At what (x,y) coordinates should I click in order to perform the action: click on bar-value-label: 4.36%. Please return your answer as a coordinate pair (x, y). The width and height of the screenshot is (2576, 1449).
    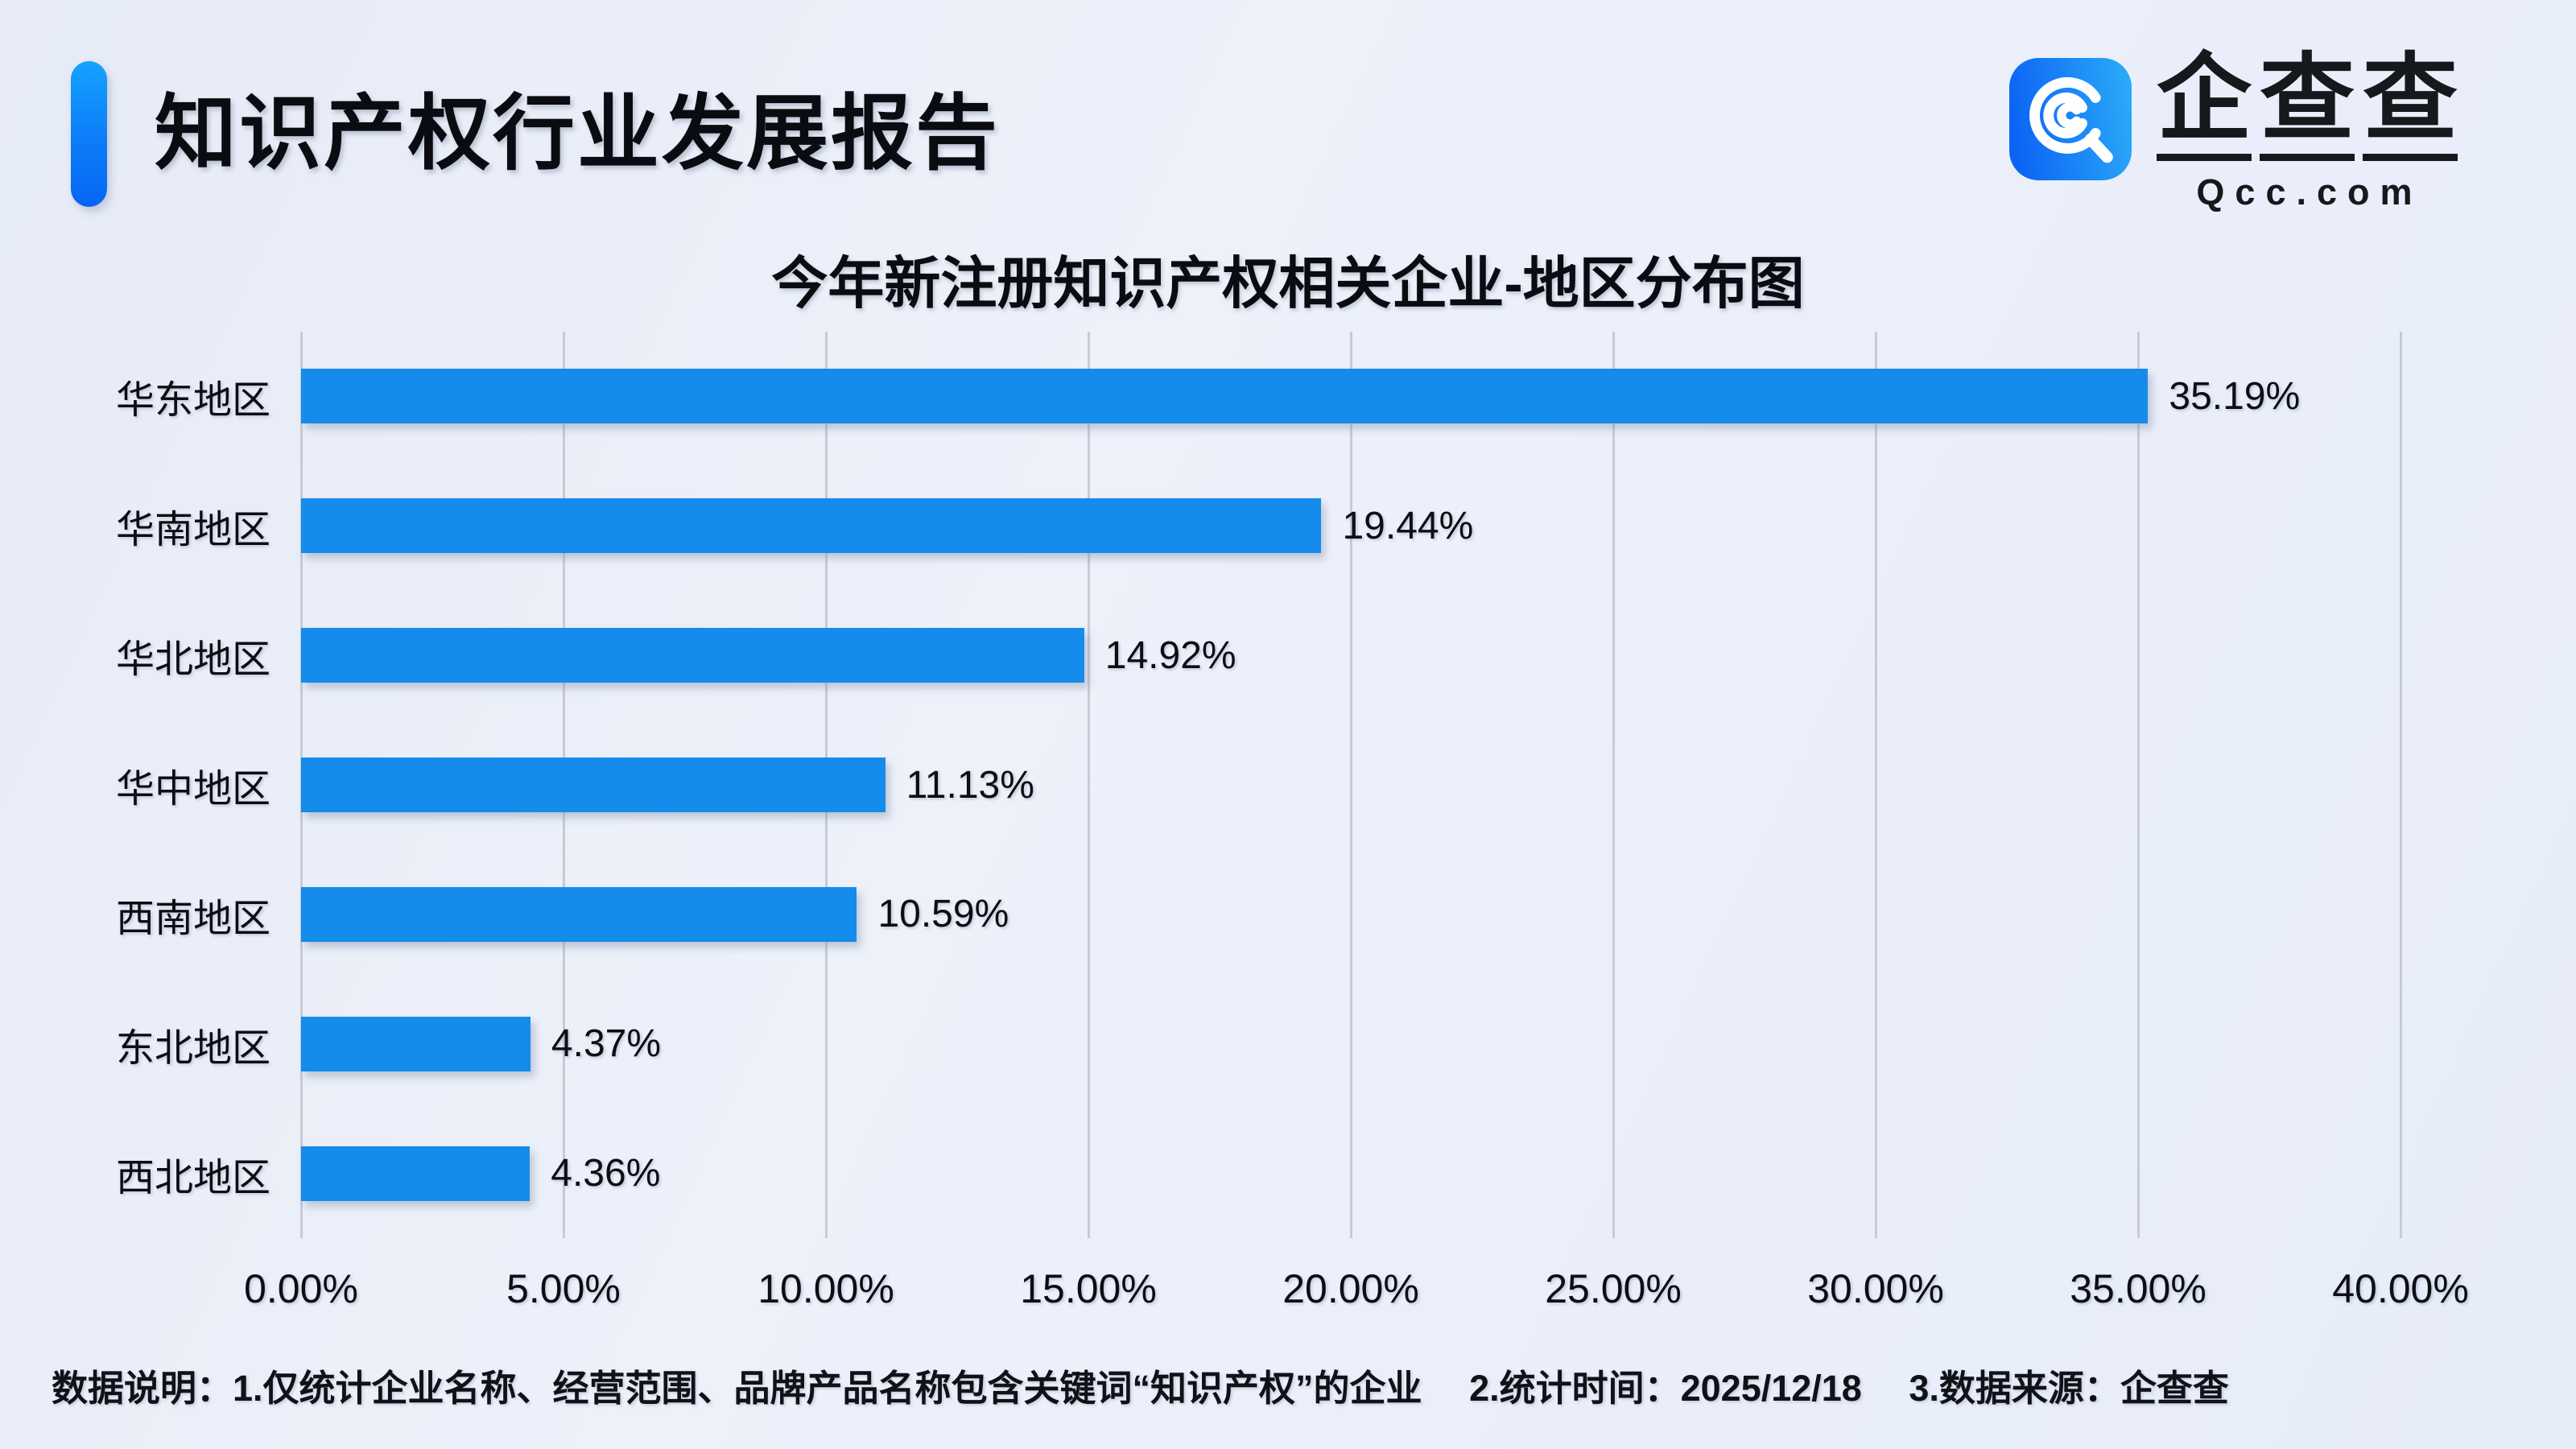
    Looking at the image, I should click on (606, 1173).